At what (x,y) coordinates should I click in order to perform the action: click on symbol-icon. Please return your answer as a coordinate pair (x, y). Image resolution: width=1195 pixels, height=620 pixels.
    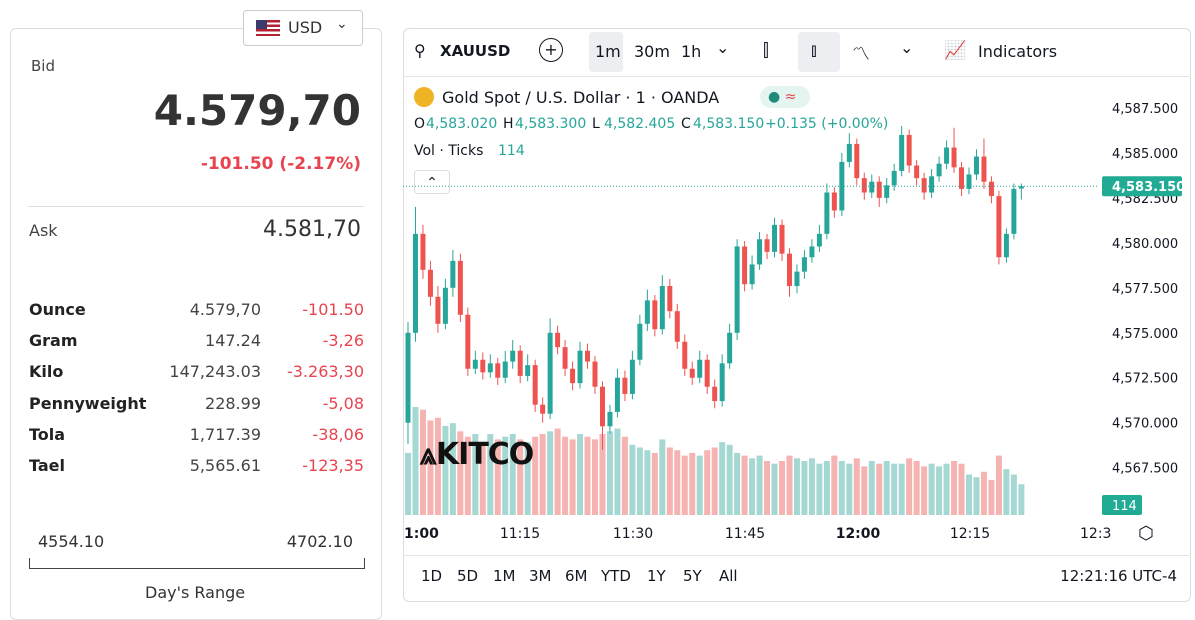
    Looking at the image, I should click on (424, 97).